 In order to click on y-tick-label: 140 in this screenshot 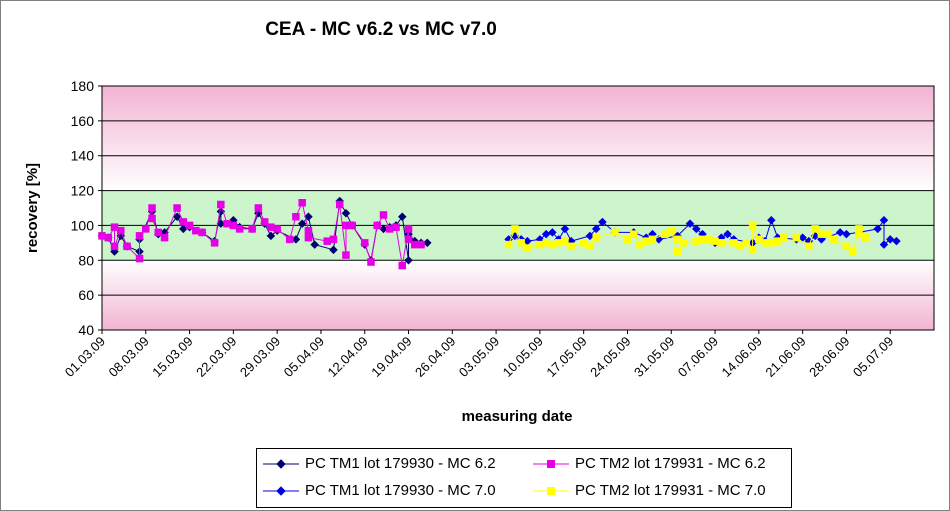, I will do `click(83, 156)`.